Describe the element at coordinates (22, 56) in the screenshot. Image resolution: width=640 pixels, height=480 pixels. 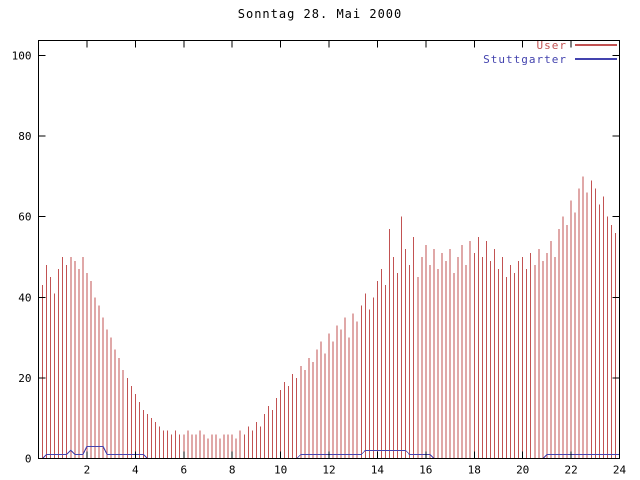
I see `y-tick-label: 100` at that location.